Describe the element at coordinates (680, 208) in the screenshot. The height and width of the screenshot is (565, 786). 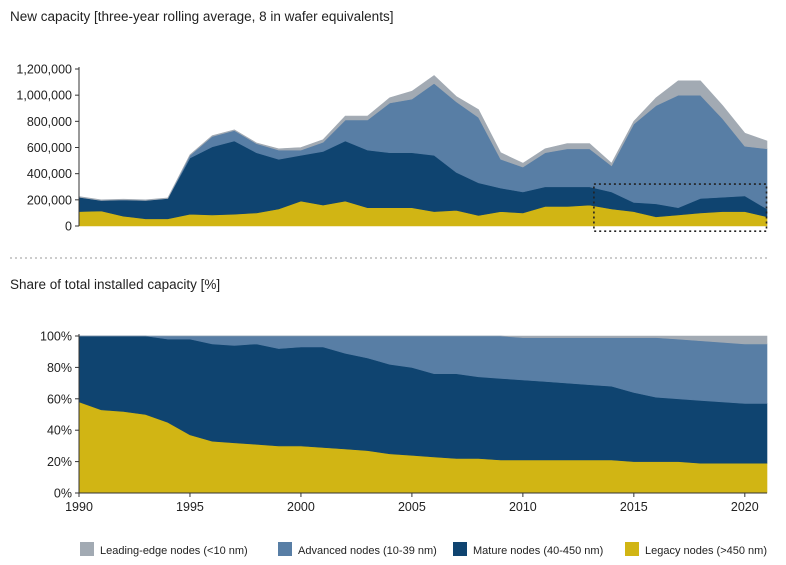
I see `highlight-box` at that location.